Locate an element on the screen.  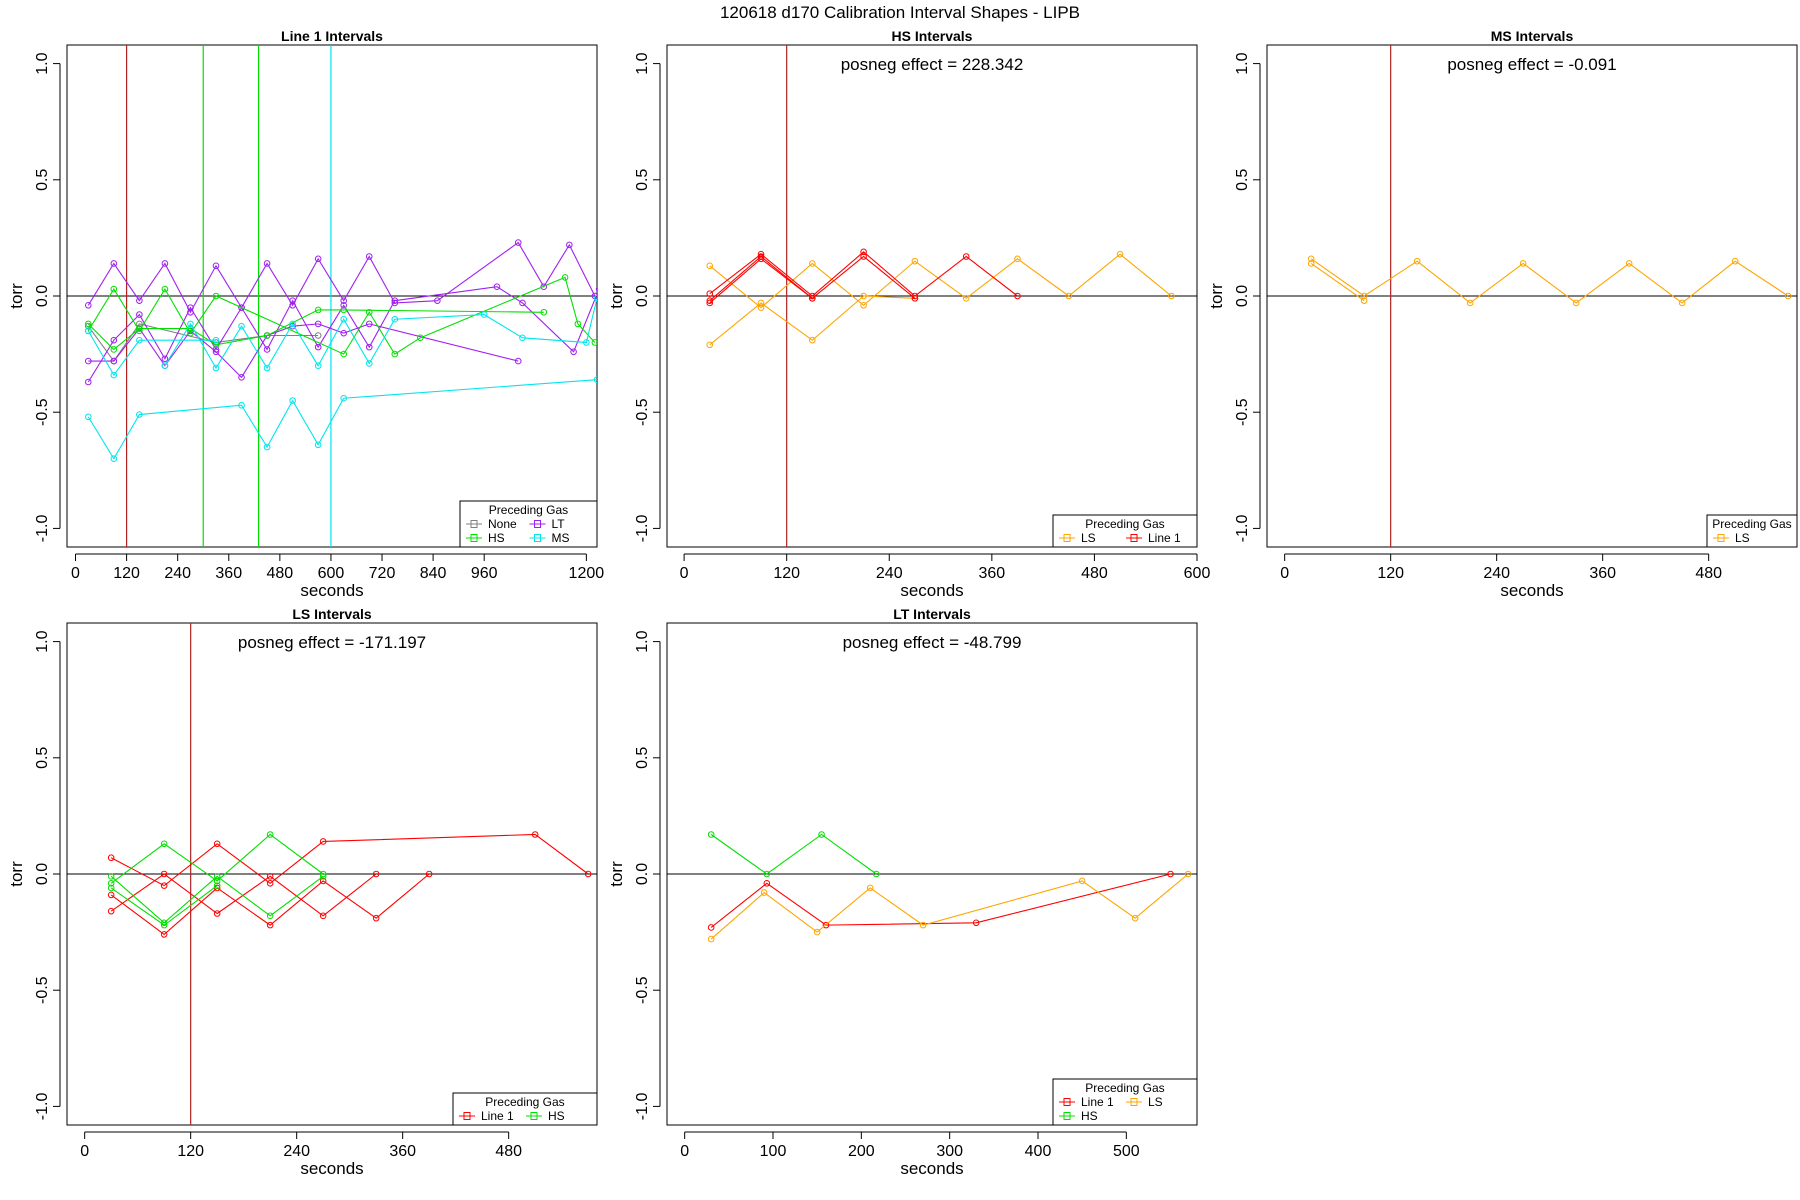
x-axis-label: seconds is located at coordinates (931, 1168).